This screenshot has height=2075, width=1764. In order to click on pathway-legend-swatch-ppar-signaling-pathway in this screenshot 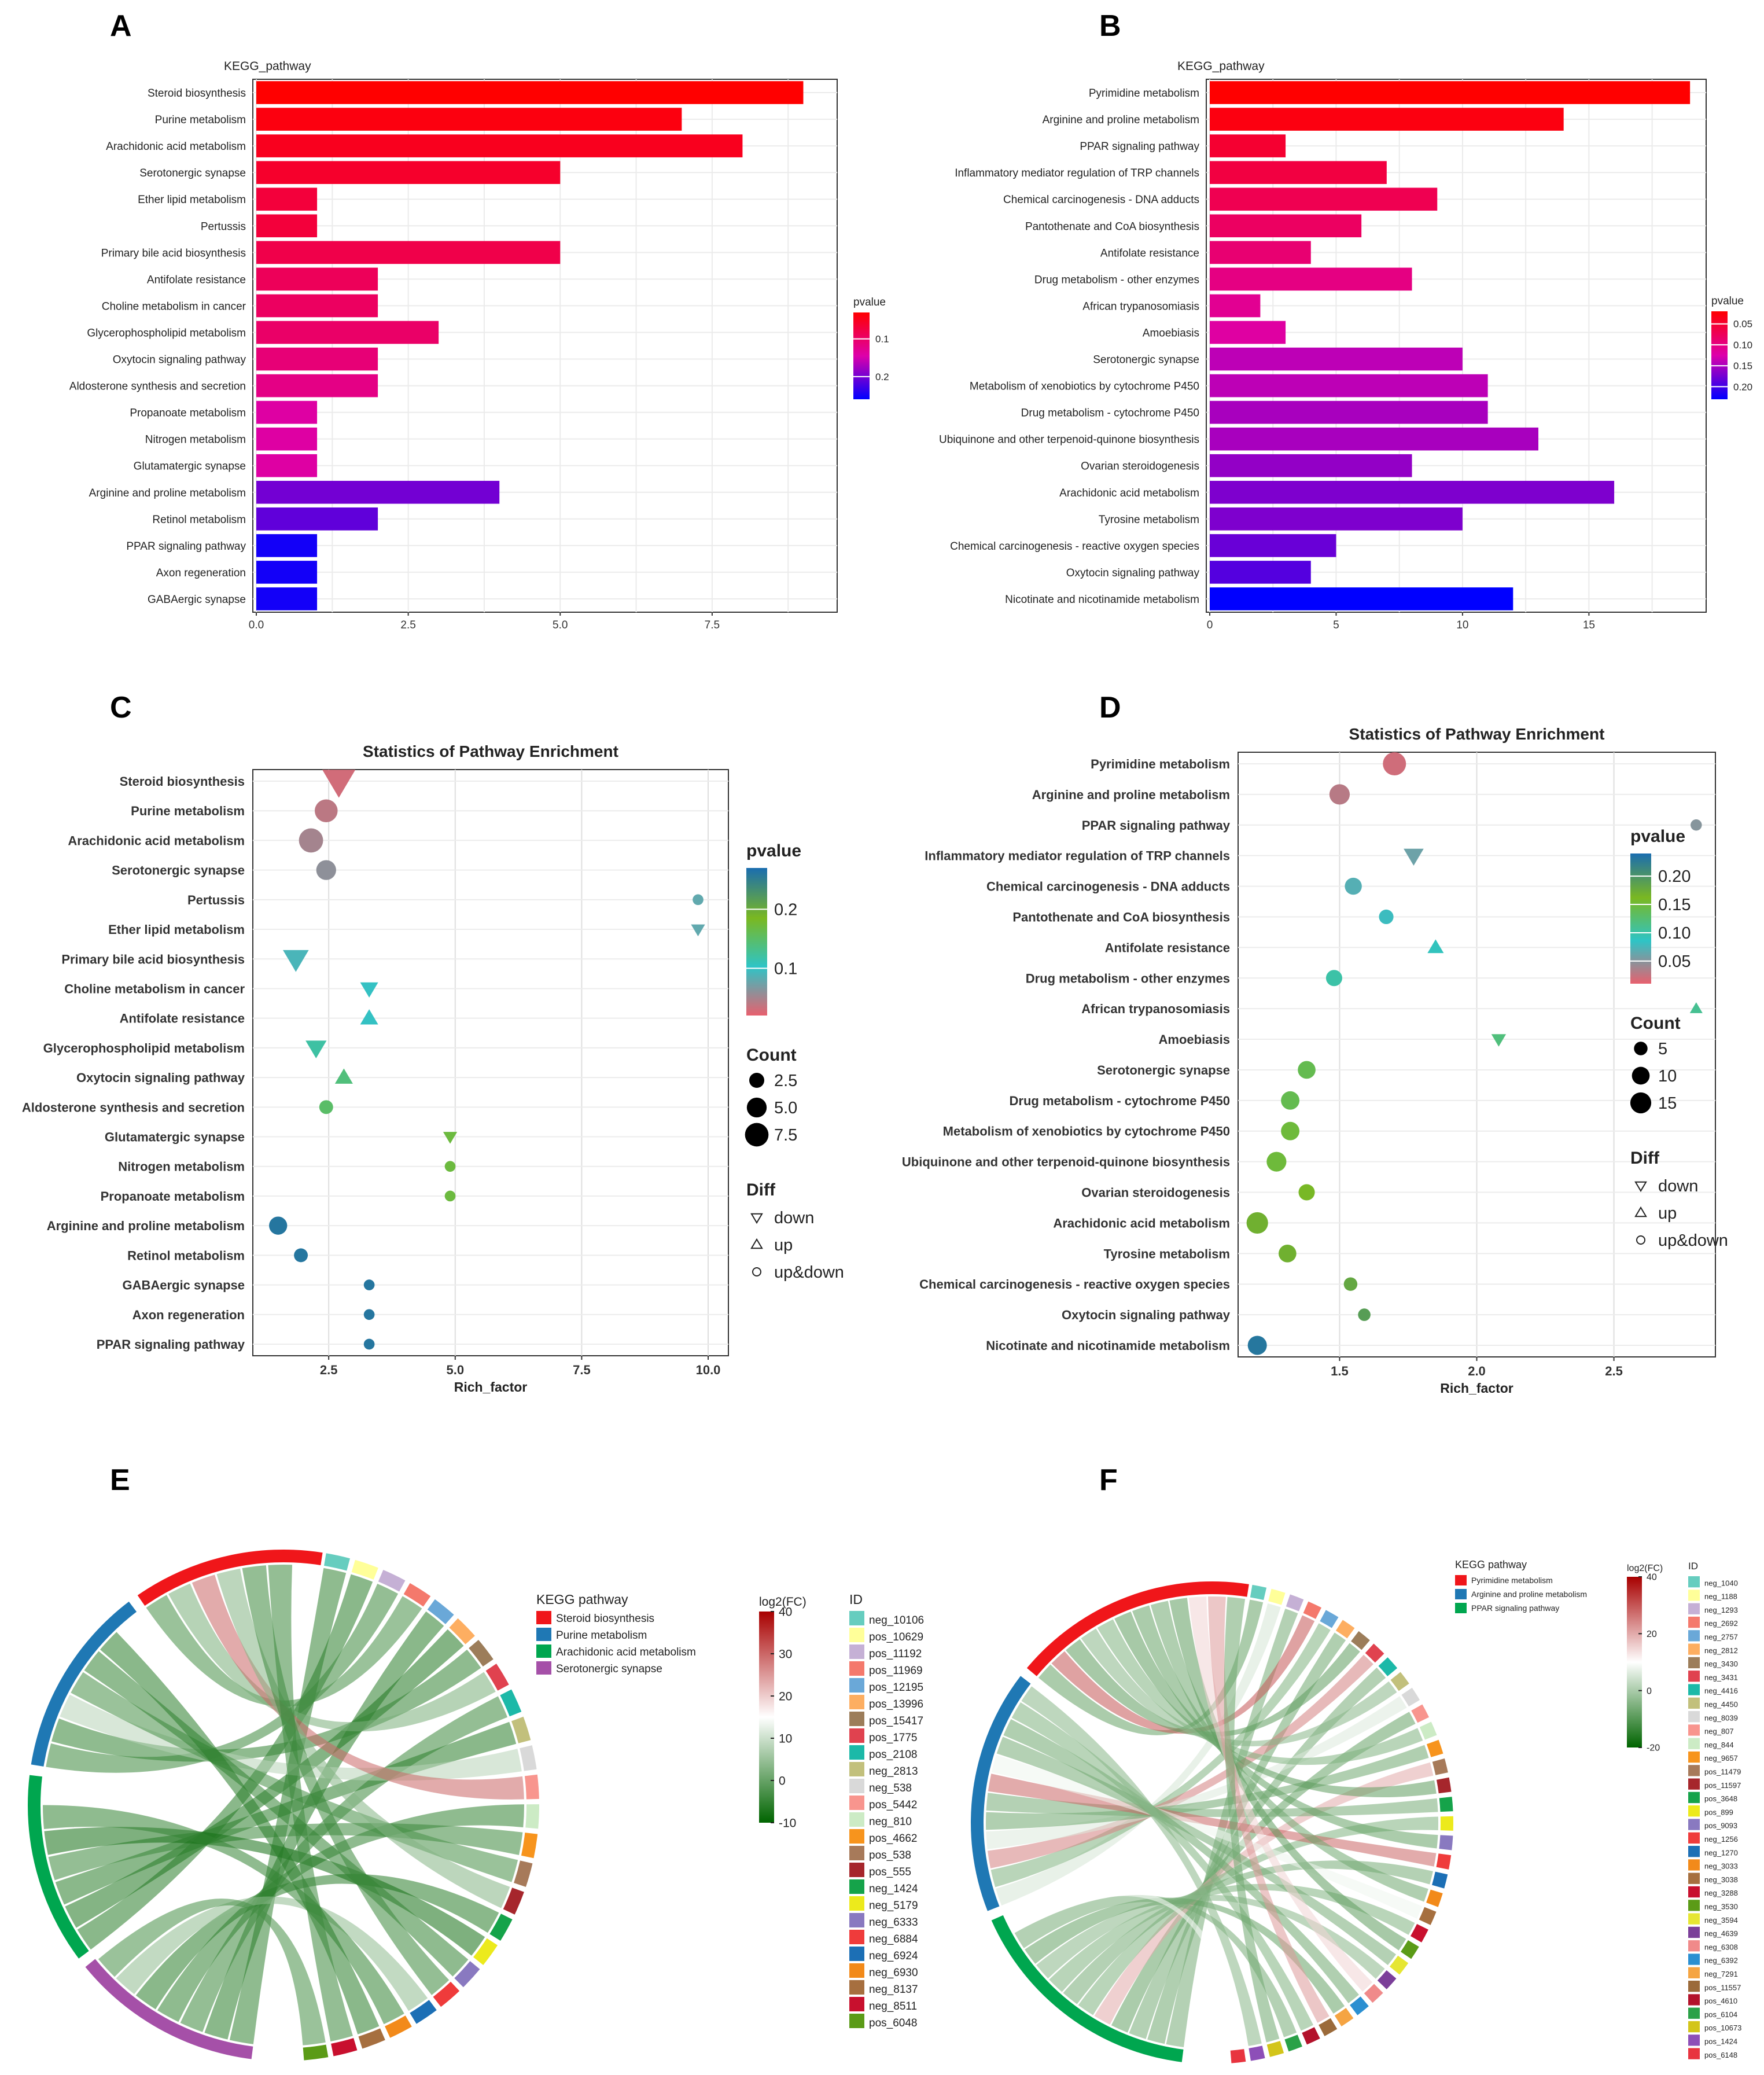, I will do `click(1461, 1608)`.